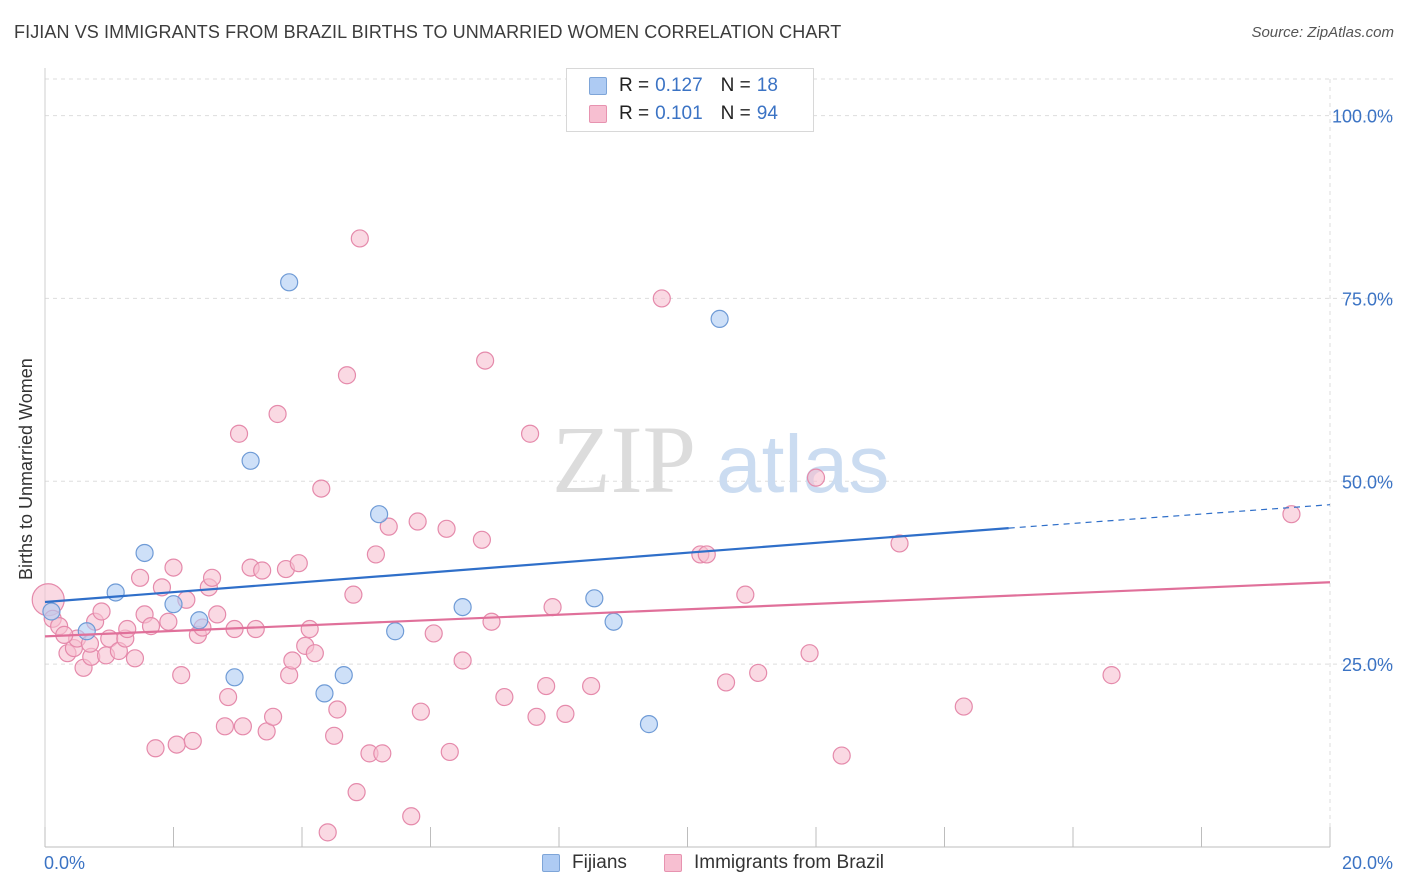  I want to click on trend-lines, so click(687, 571).